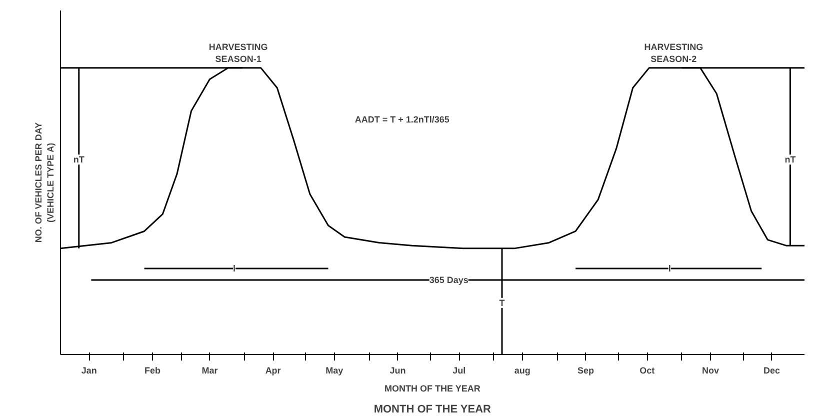 The height and width of the screenshot is (420, 814). What do you see at coordinates (238, 53) in the screenshot?
I see `annotation: HARVESTING SEASON-1` at bounding box center [238, 53].